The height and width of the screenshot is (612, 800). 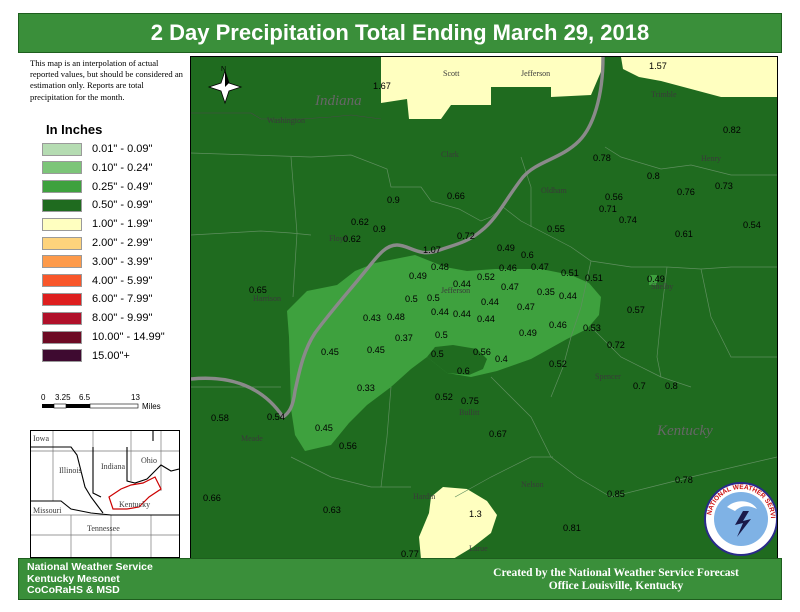 What do you see at coordinates (63, 397) in the screenshot?
I see `scale-tick-1: 3.25` at bounding box center [63, 397].